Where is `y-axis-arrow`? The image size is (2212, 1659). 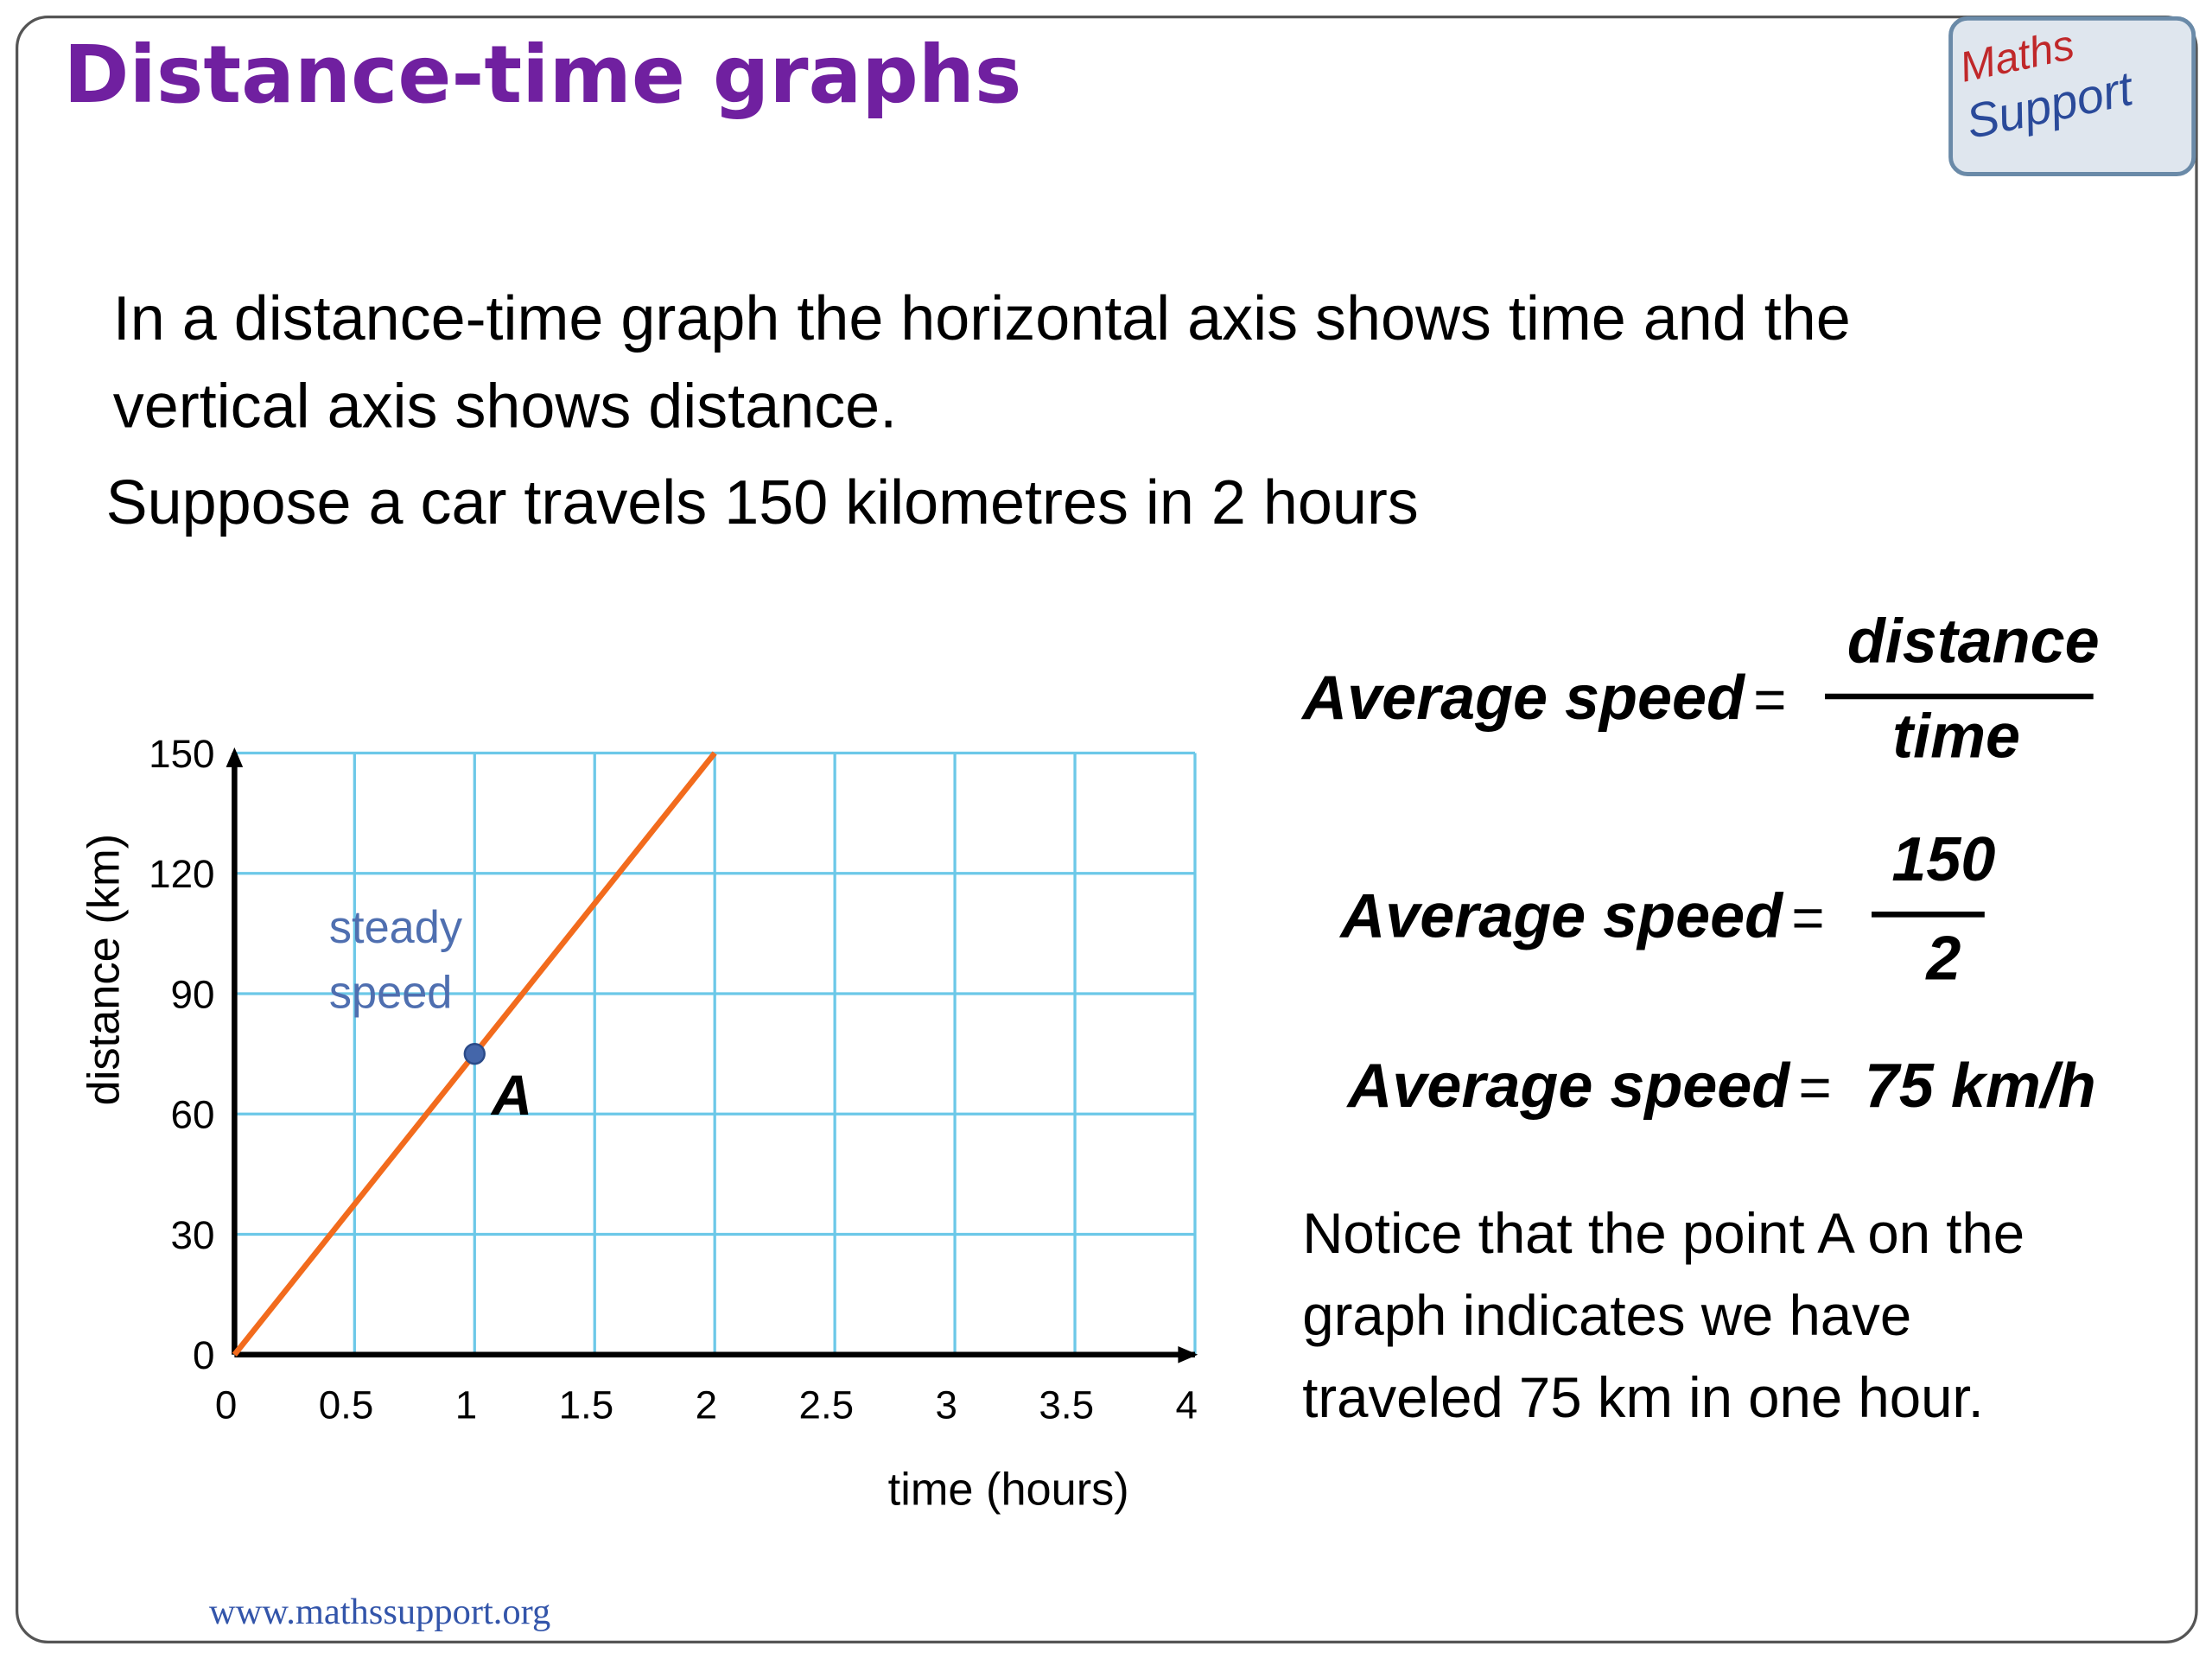
y-axis-arrow is located at coordinates (235, 757).